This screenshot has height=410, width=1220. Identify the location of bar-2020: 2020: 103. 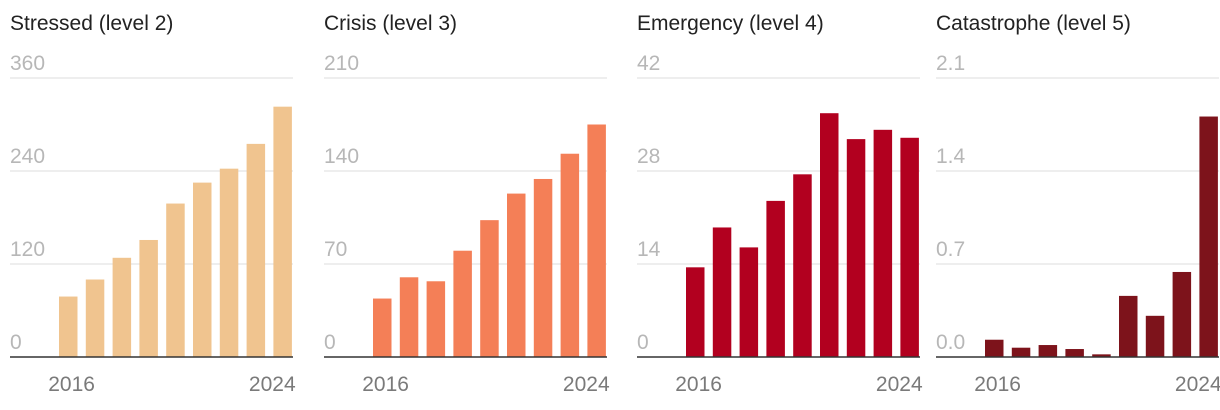
(489, 288).